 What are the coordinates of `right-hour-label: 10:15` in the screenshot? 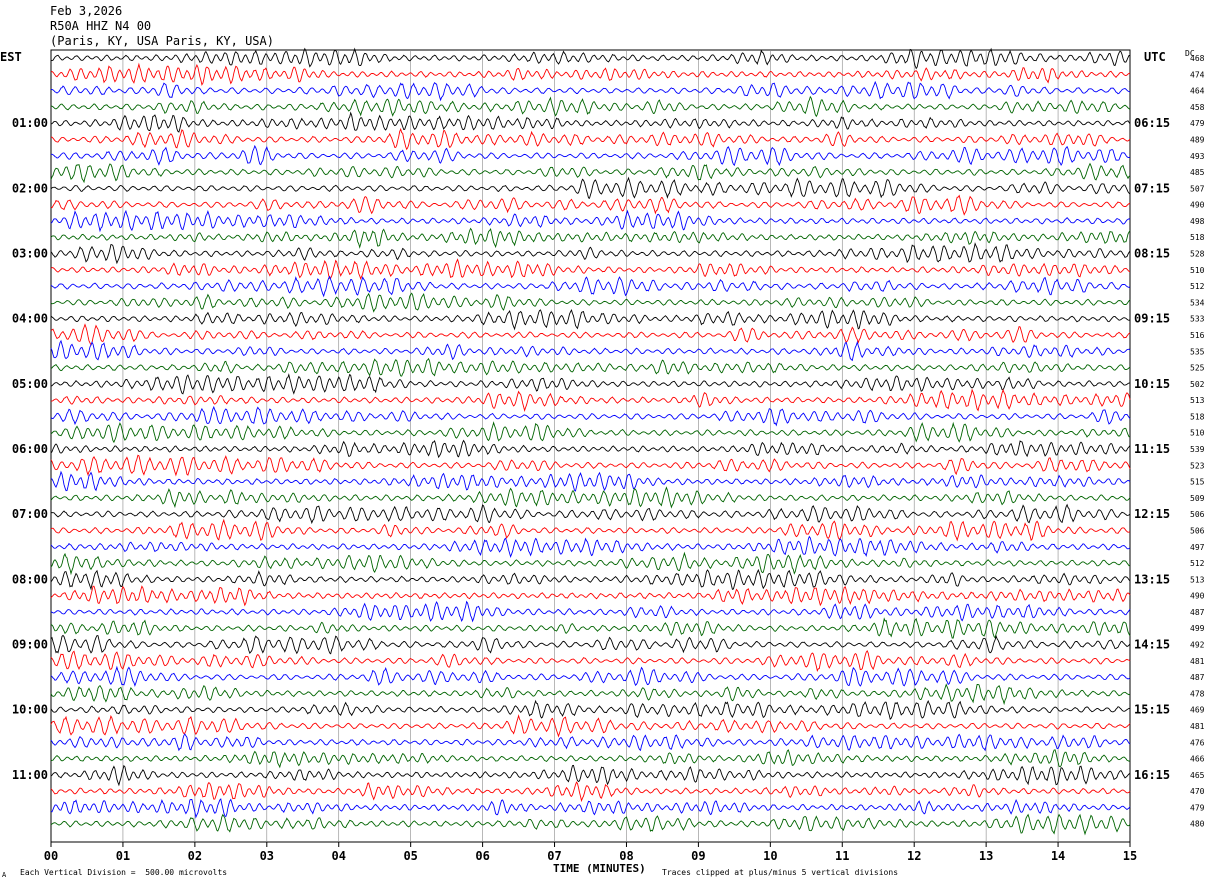 It's located at (1152, 384).